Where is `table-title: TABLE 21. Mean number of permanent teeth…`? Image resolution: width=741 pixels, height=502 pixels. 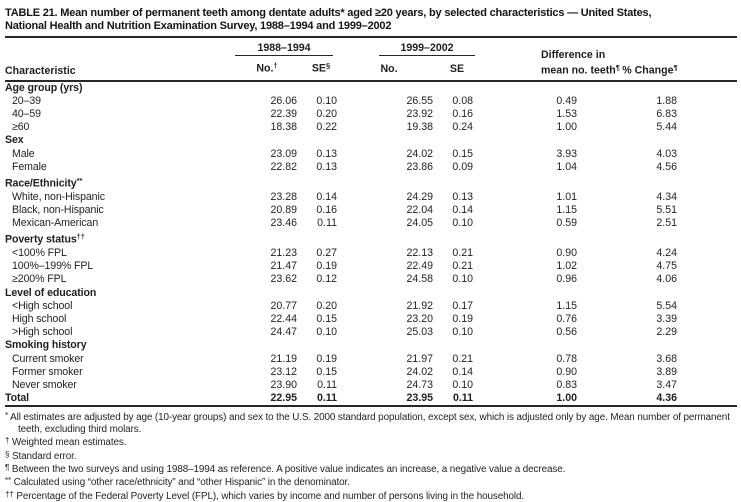
table-title: TABLE 21. Mean number of permanent teeth… is located at coordinates (371, 20).